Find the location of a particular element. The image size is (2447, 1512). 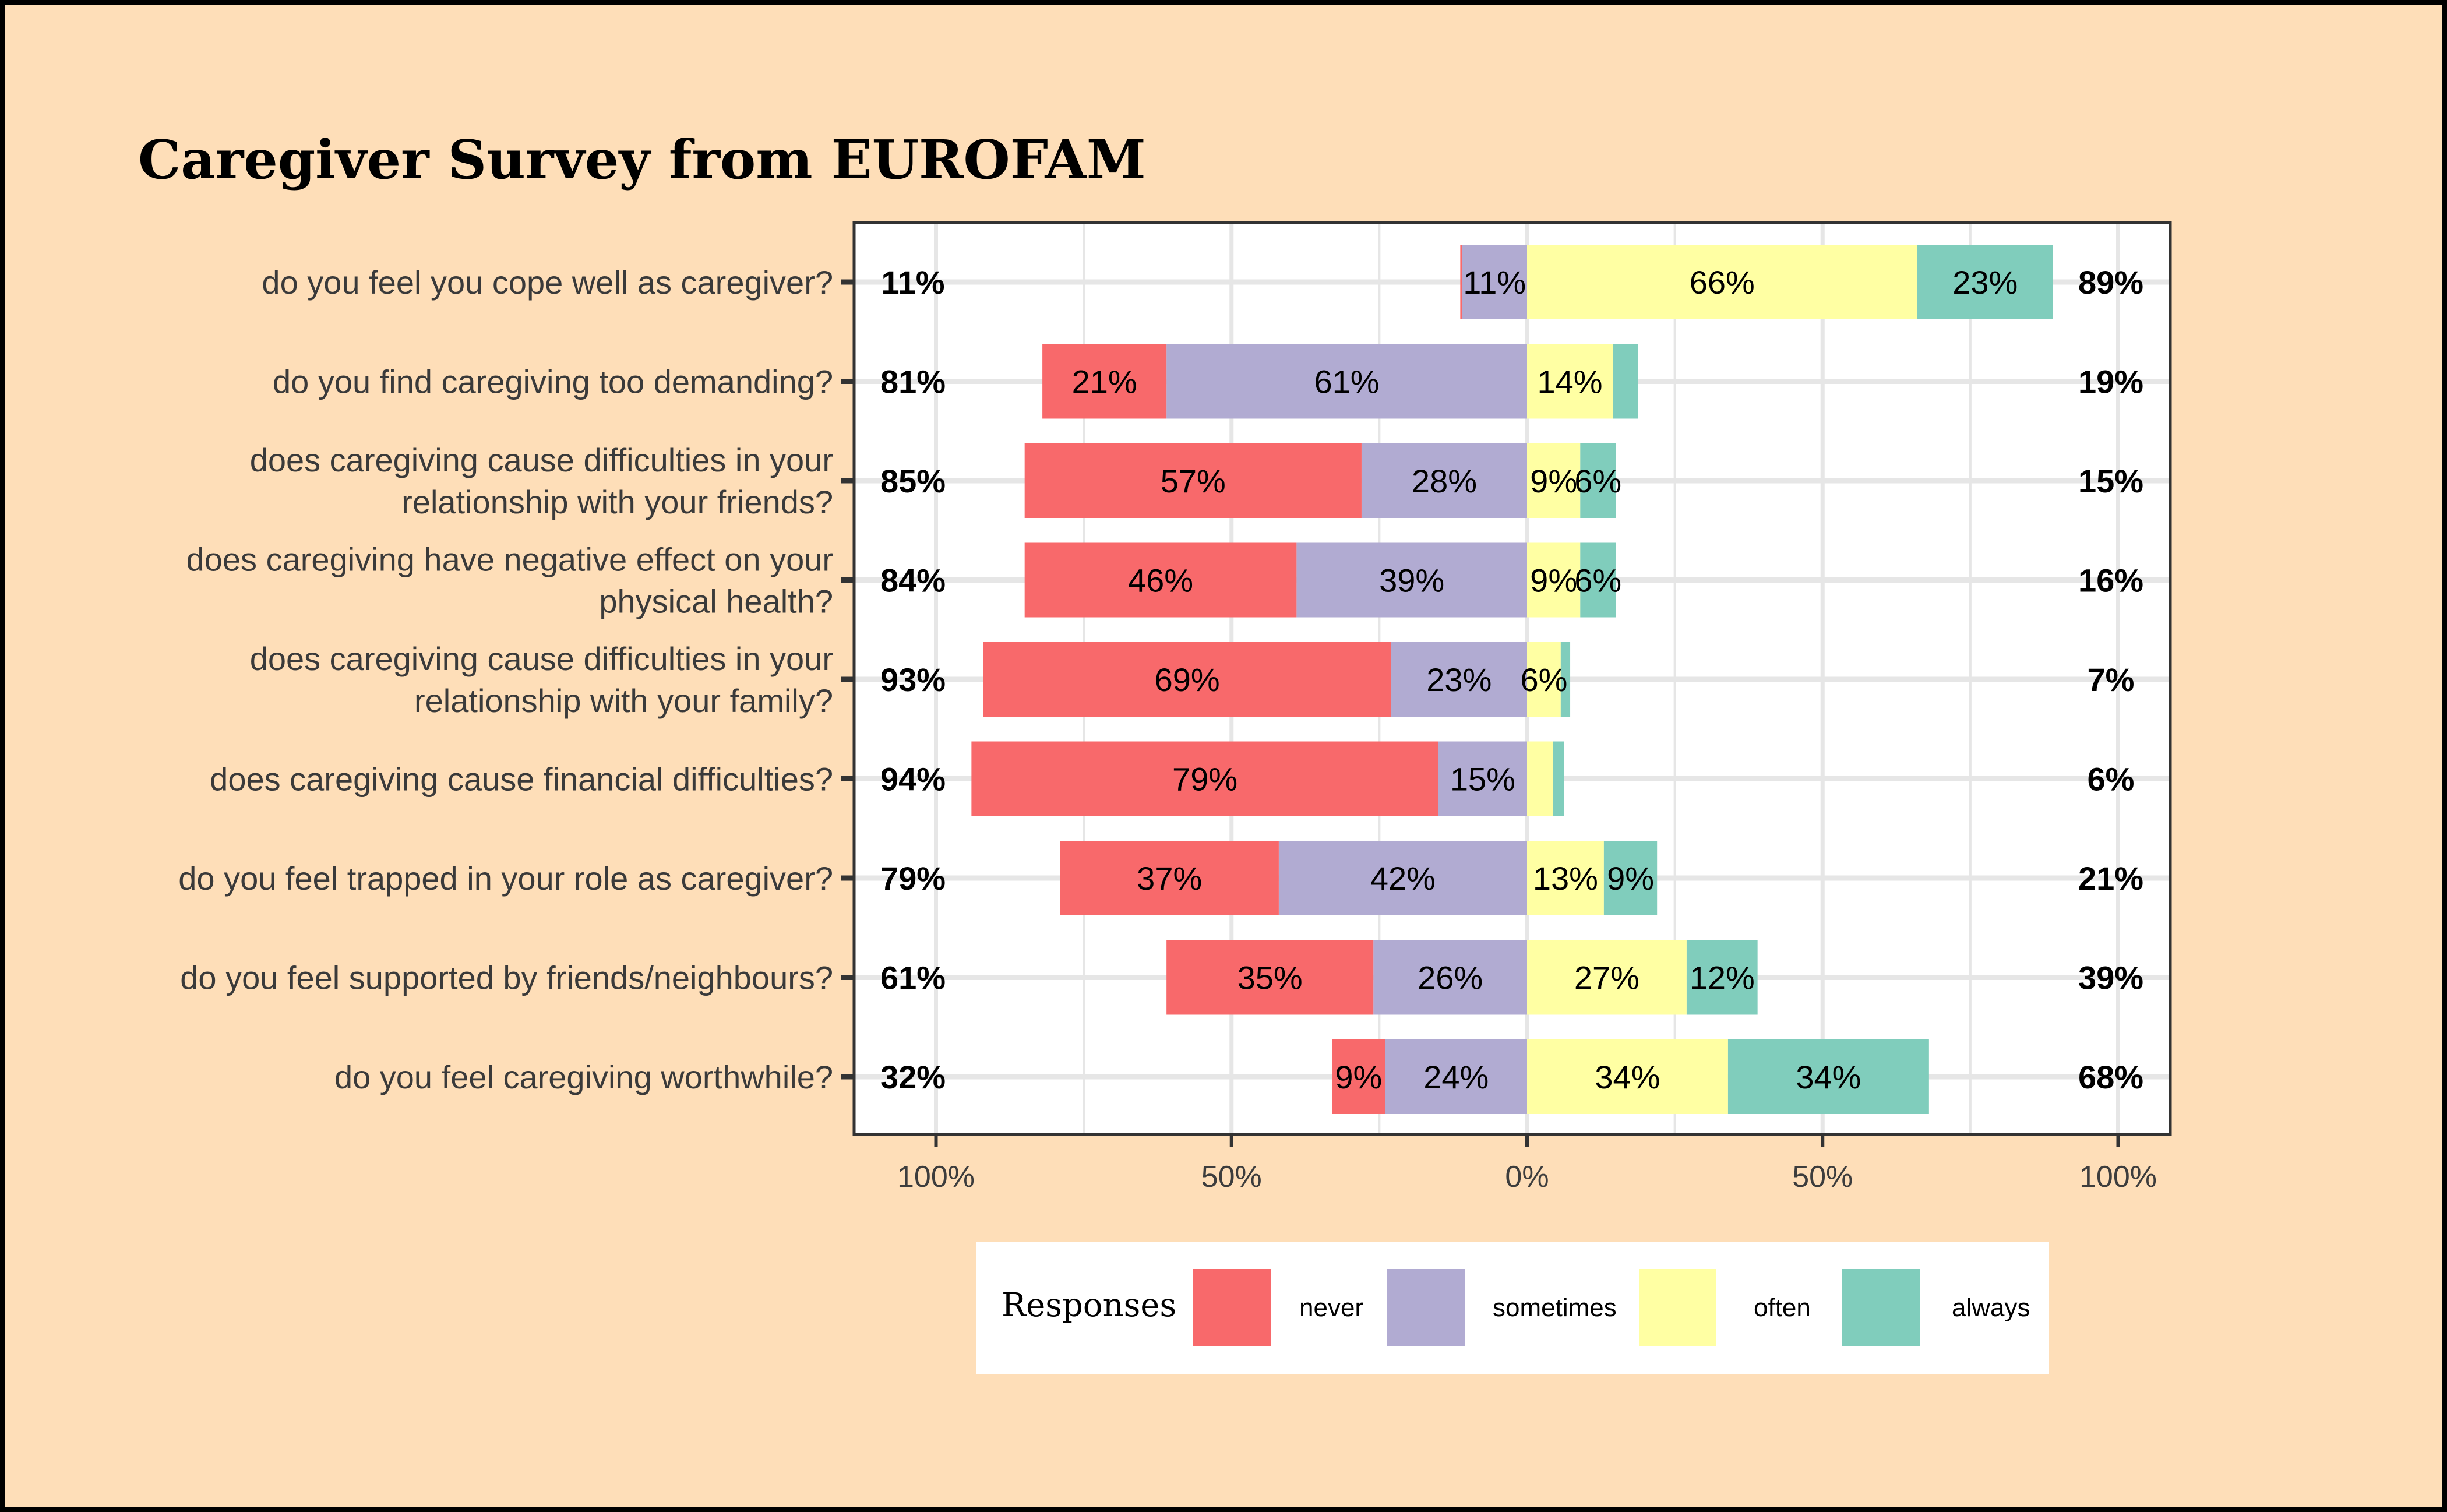

legend-key-often is located at coordinates (1677, 1307).